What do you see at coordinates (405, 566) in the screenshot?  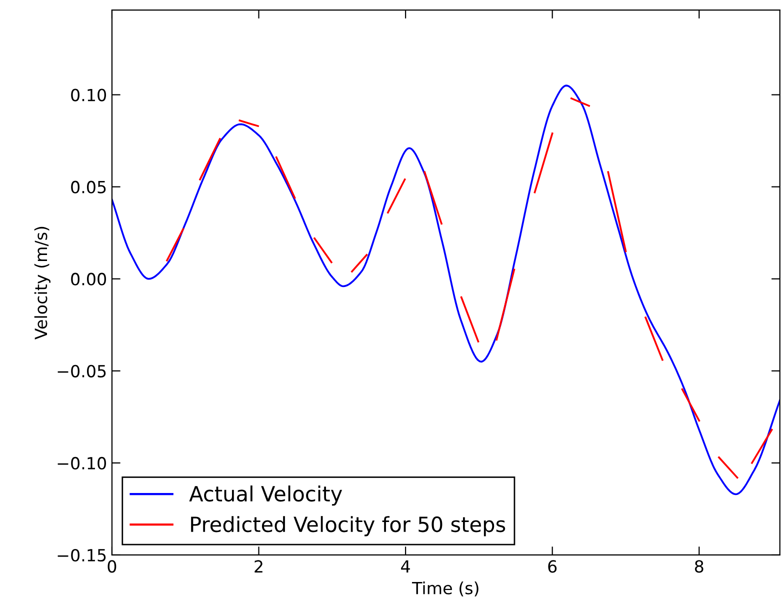 I see `x-tick-label: 4` at bounding box center [405, 566].